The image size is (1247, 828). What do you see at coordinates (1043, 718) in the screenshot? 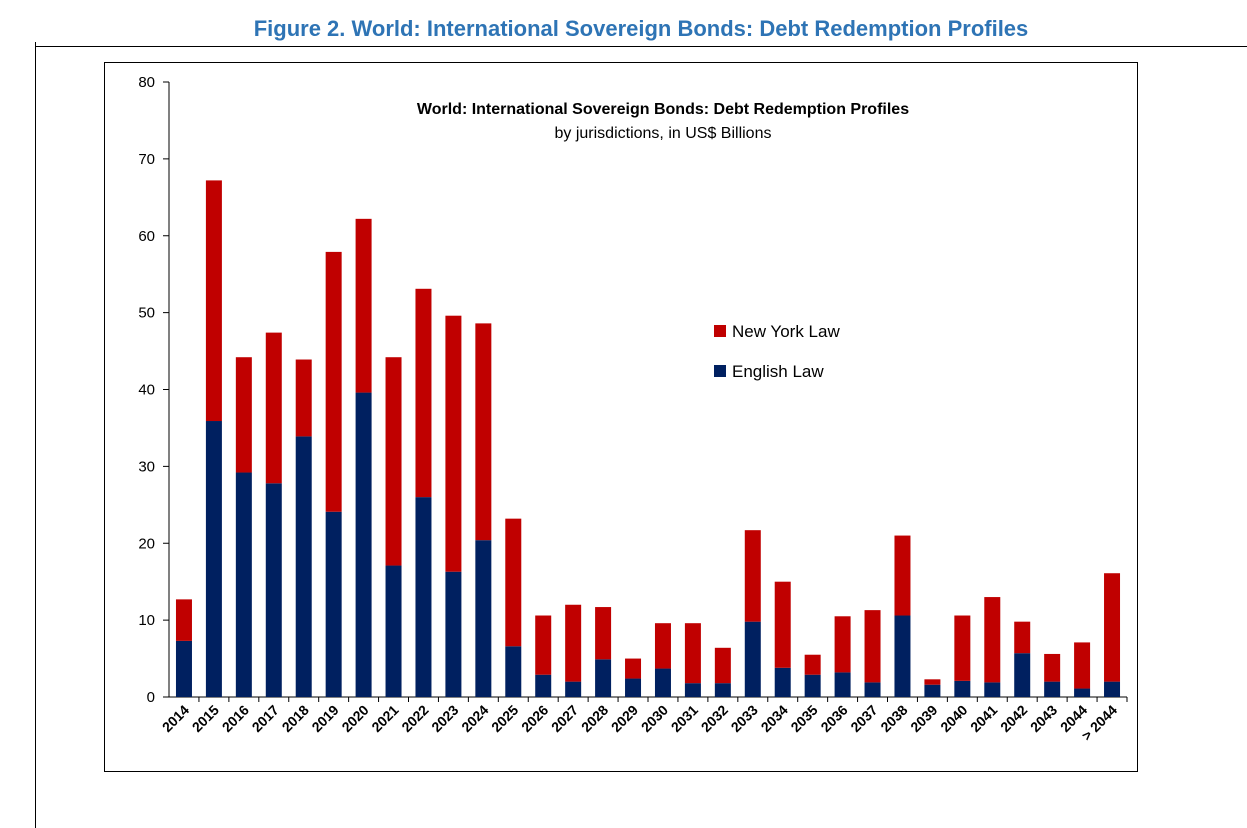
I see `x-tick-label: 2043` at bounding box center [1043, 718].